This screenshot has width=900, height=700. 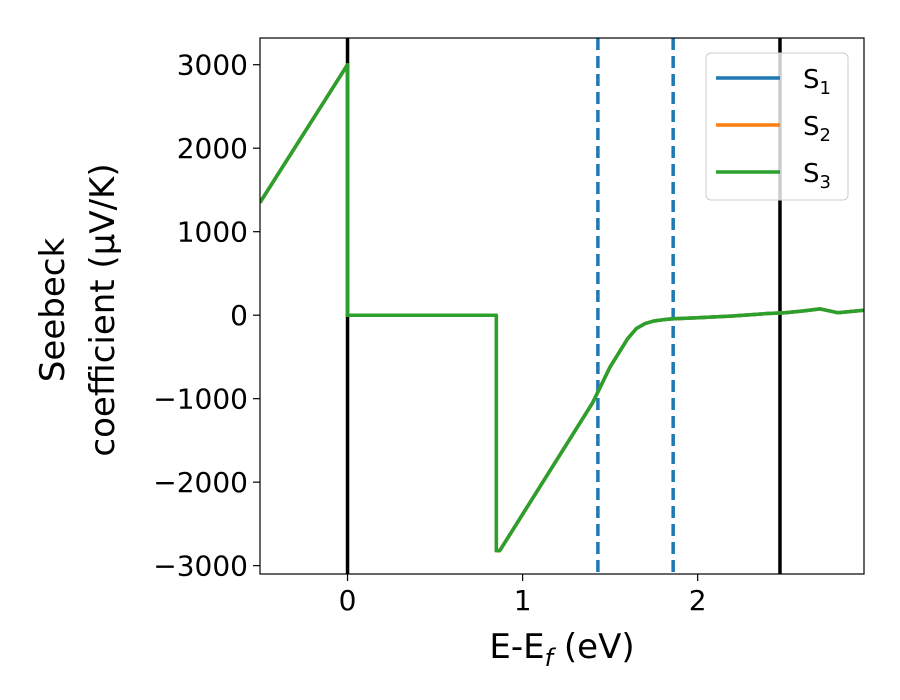 What do you see at coordinates (239, 315) in the screenshot?
I see `y-tick-label: 0` at bounding box center [239, 315].